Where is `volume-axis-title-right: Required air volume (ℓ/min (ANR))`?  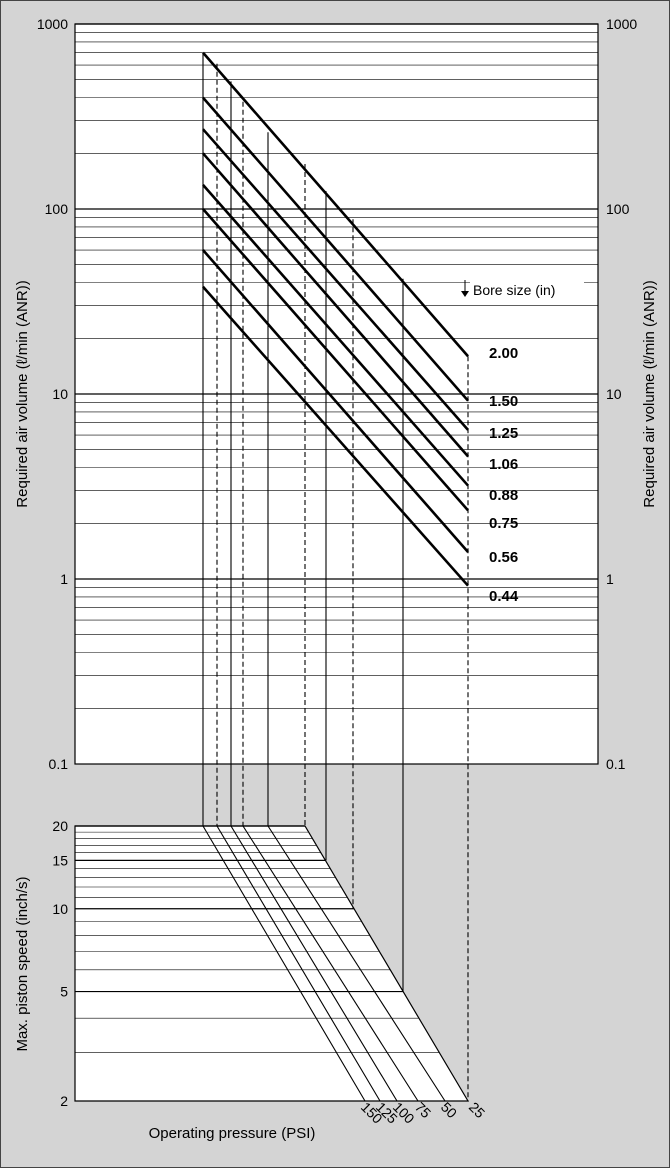
volume-axis-title-right: Required air volume (ℓ/min (ANR)) is located at coordinates (649, 393).